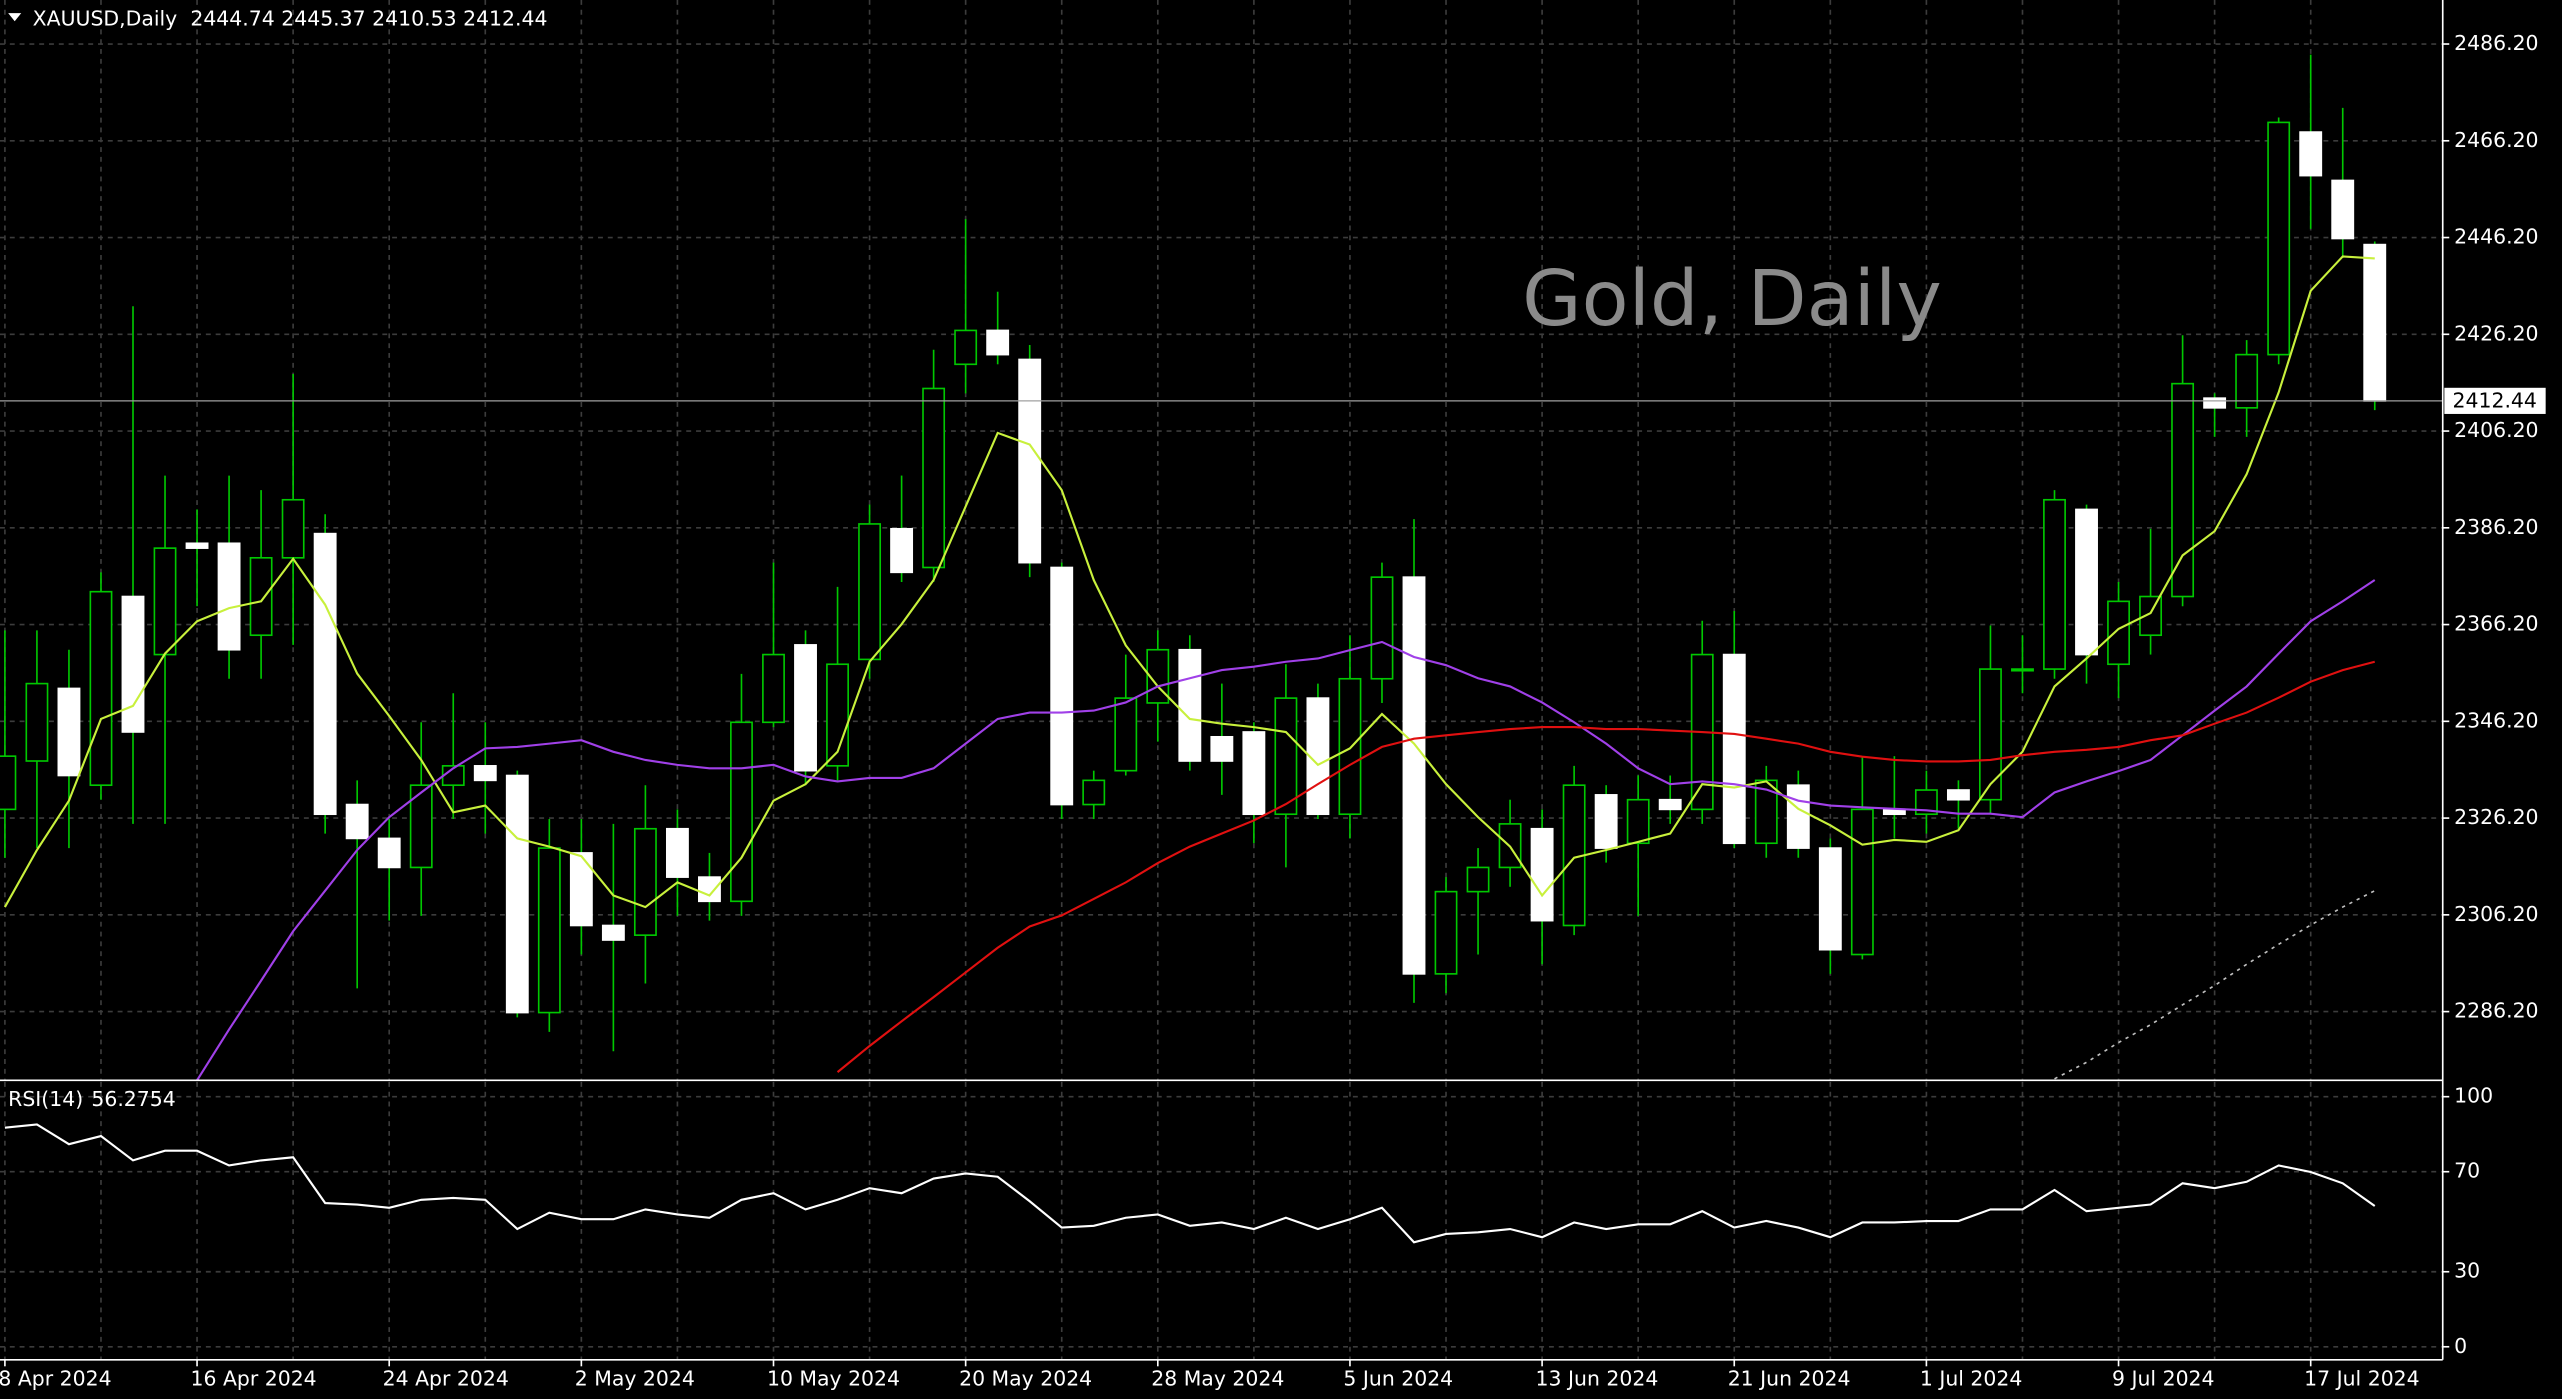 The height and width of the screenshot is (1399, 2562). I want to click on y-tick-label: 0, so click(2460, 1346).